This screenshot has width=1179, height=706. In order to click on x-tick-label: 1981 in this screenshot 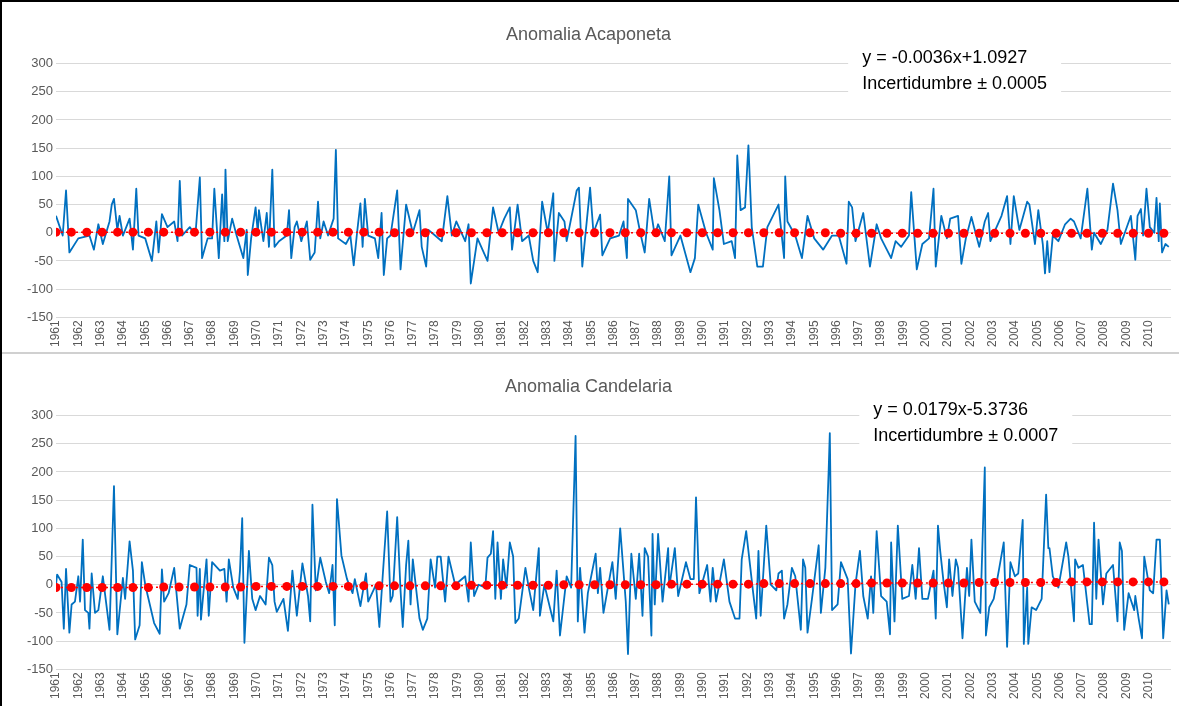, I will do `click(501, 685)`.